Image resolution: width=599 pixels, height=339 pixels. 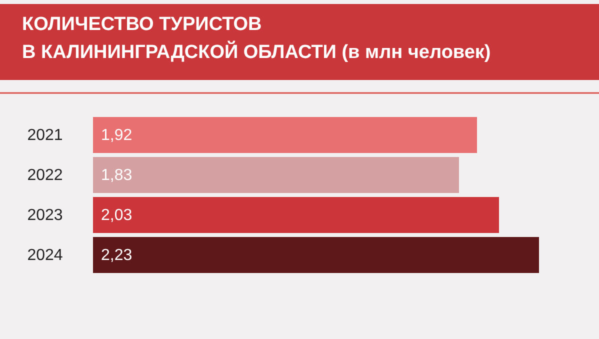 What do you see at coordinates (116, 215) in the screenshot?
I see `data-label: 2,03` at bounding box center [116, 215].